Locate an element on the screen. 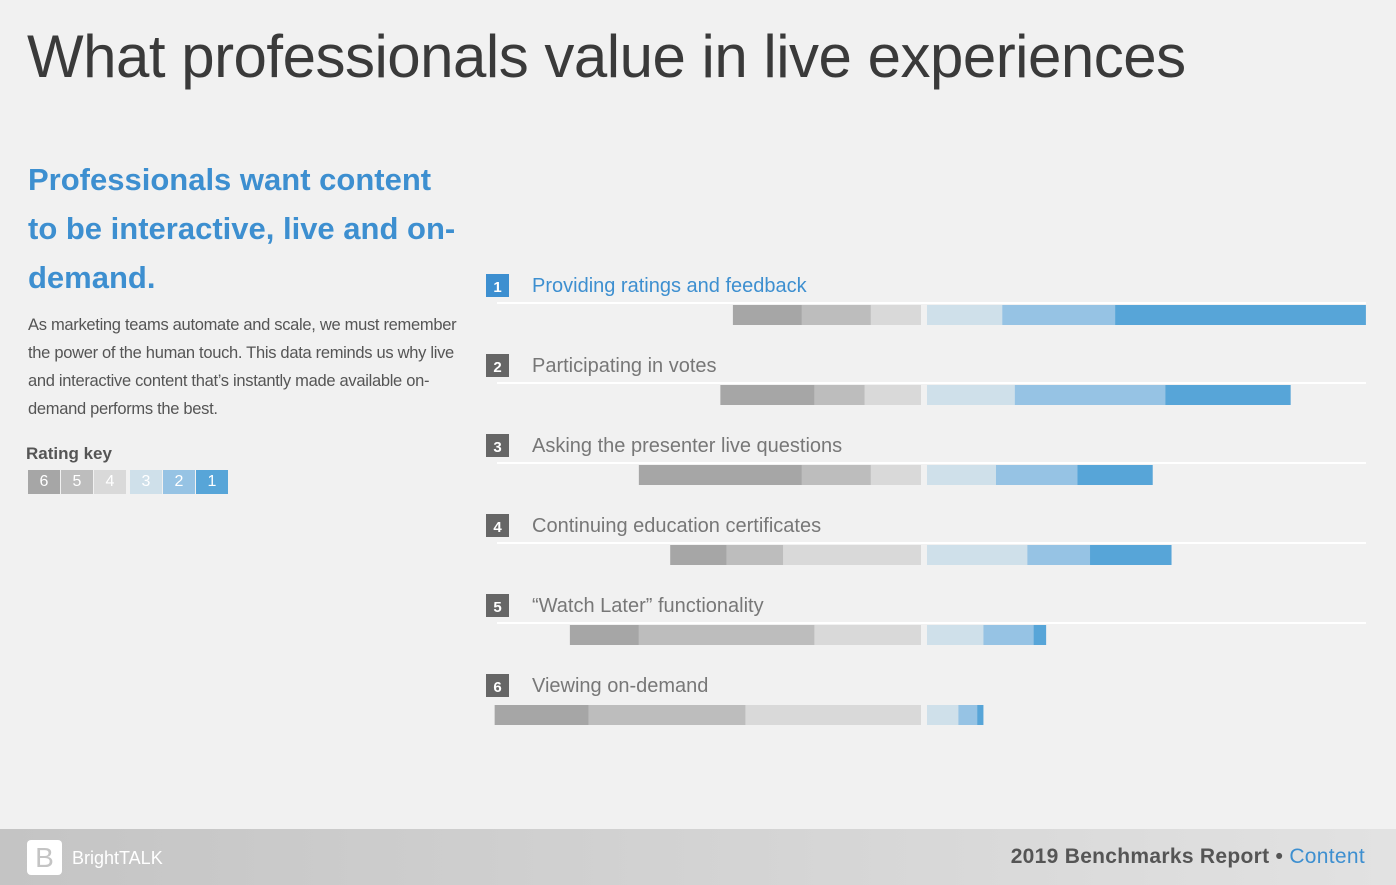 The width and height of the screenshot is (1396, 885). category-label: Continuing education certificates is located at coordinates (676, 526).